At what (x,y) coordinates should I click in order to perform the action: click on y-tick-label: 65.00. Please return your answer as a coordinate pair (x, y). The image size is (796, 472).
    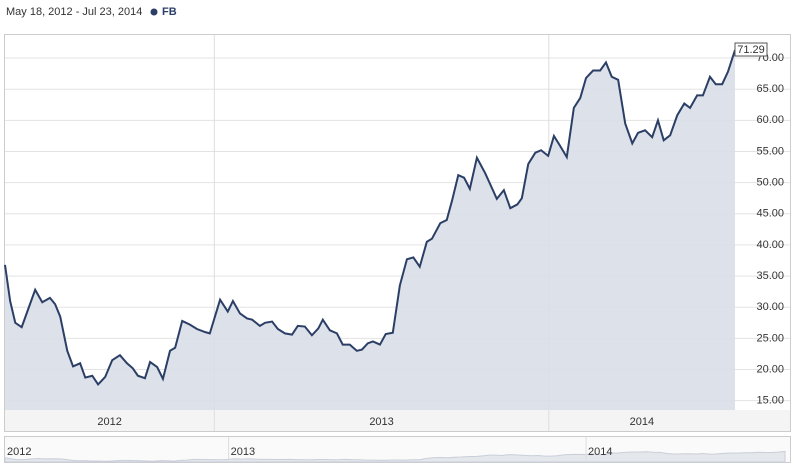
    Looking at the image, I should click on (770, 89).